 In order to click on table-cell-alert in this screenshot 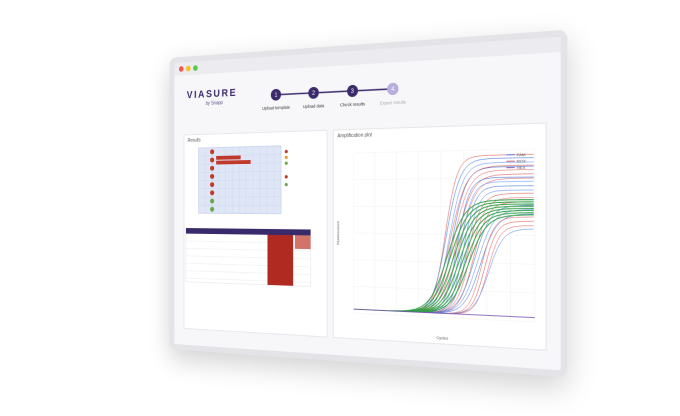, I will do `click(302, 242)`.